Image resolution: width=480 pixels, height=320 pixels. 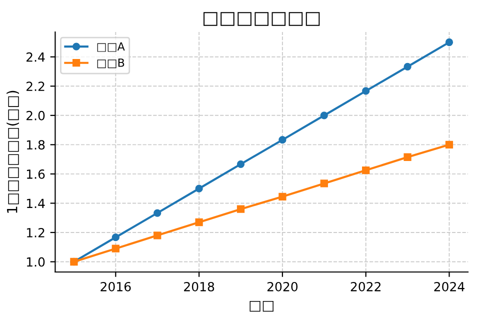 I want to click on y-axis-title: 1□□□□□□(□□), so click(x=12, y=151).